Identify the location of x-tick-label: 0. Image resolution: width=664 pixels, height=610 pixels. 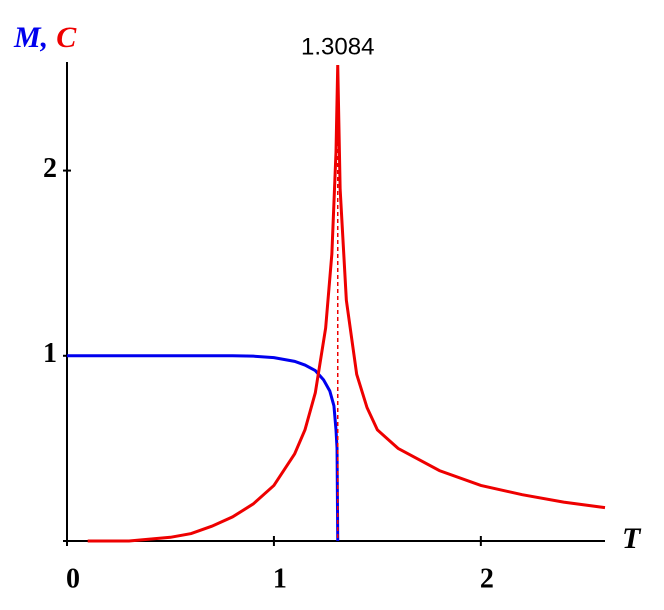
(73, 578).